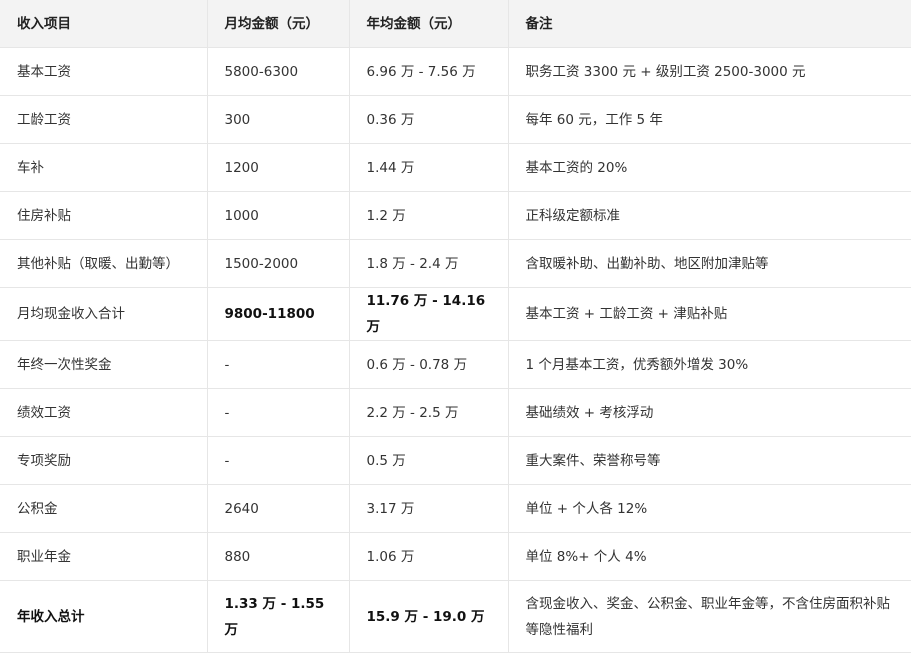 The image size is (915, 653). I want to click on table-cell: 1.06 万, so click(429, 556).